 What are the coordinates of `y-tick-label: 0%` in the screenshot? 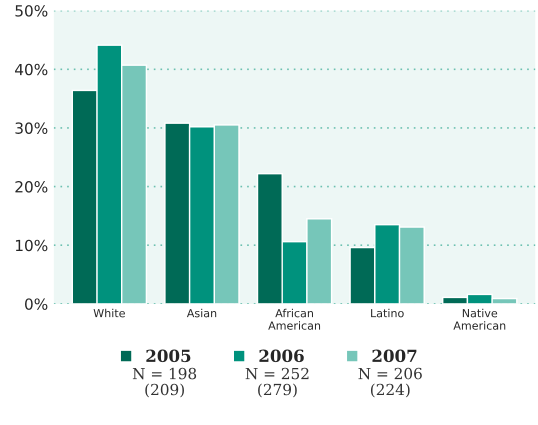 It's located at (36, 304).